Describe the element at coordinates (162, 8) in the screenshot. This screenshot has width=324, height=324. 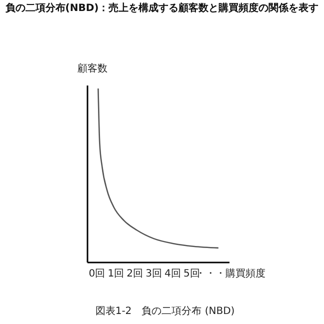
I see `chart-title: 負の二項分布(NBD)：売上を構成する顧客数と購買頻度の関係を表す` at that location.